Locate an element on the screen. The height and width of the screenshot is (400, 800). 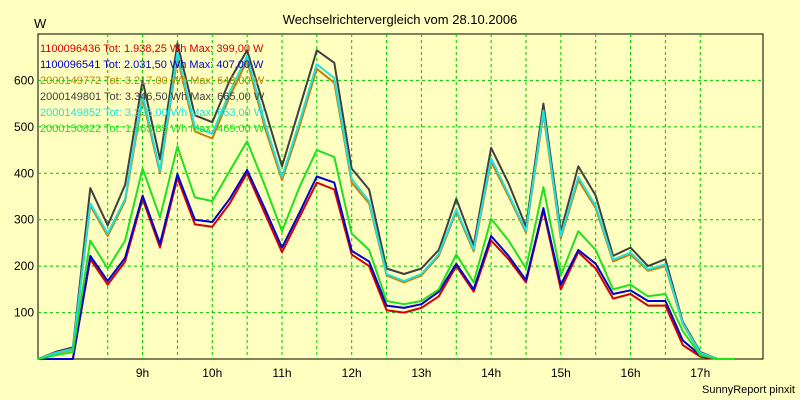
y-tick-label: 600 is located at coordinates (24, 80).